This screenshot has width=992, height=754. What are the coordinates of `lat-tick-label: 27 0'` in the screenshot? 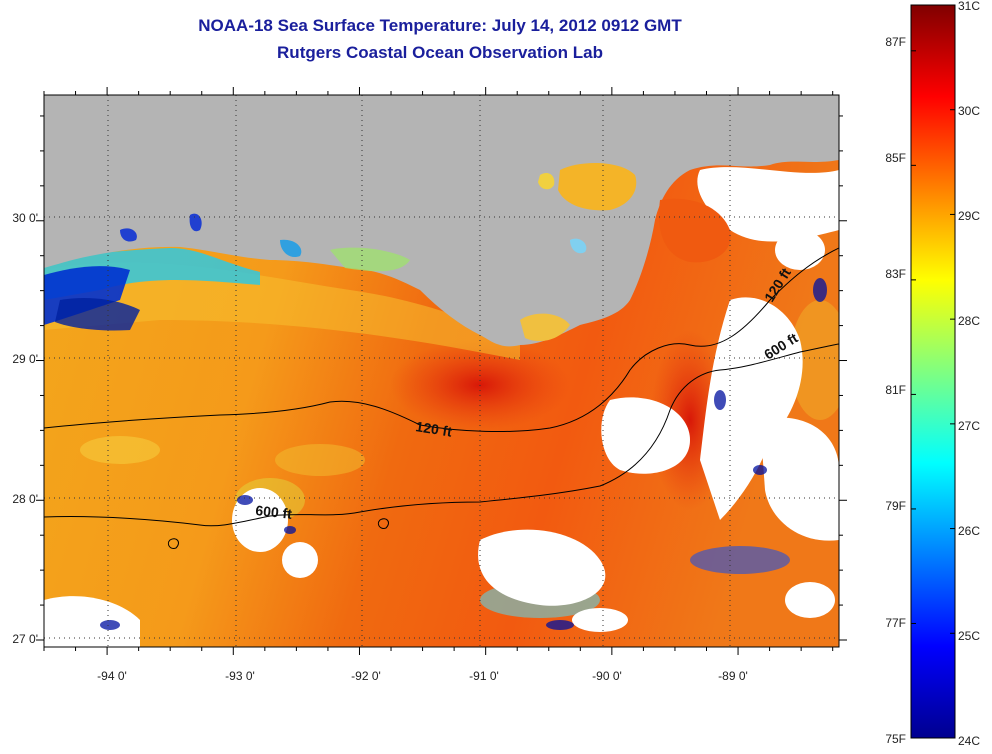 It's located at (25, 639).